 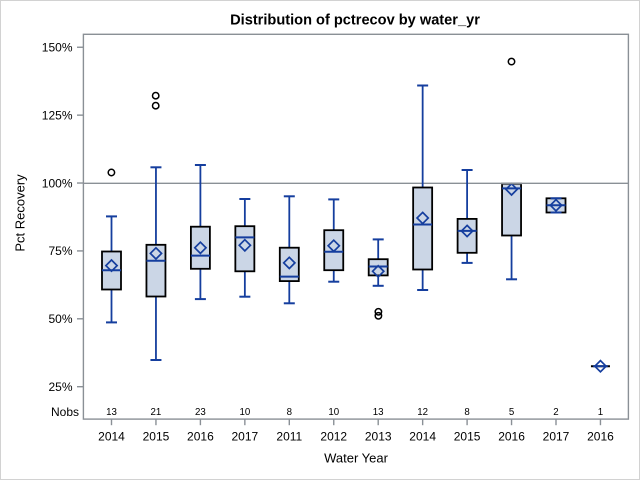 What do you see at coordinates (289, 437) in the screenshot?
I see `svg-text: 2011` at bounding box center [289, 437].